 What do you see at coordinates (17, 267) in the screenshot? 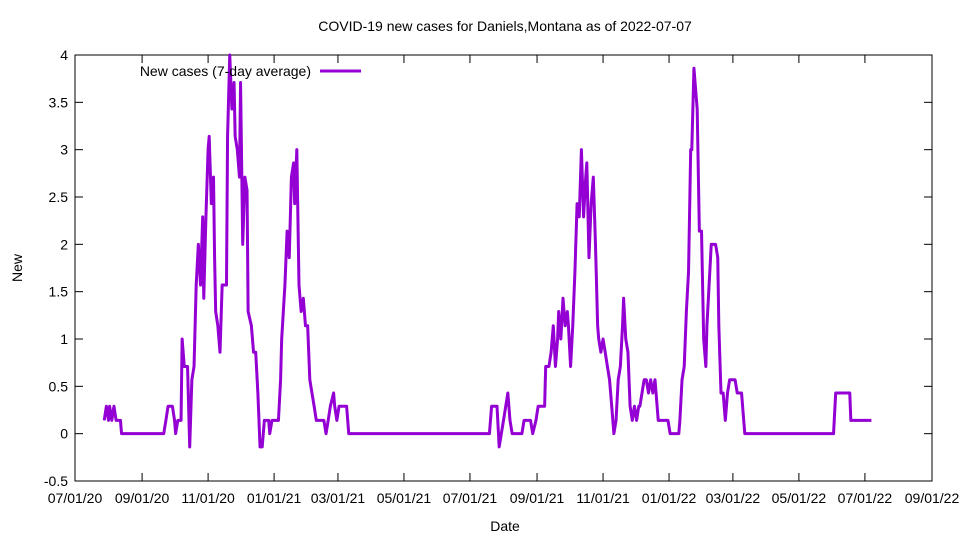
I see `y-axis-label: New` at bounding box center [17, 267].